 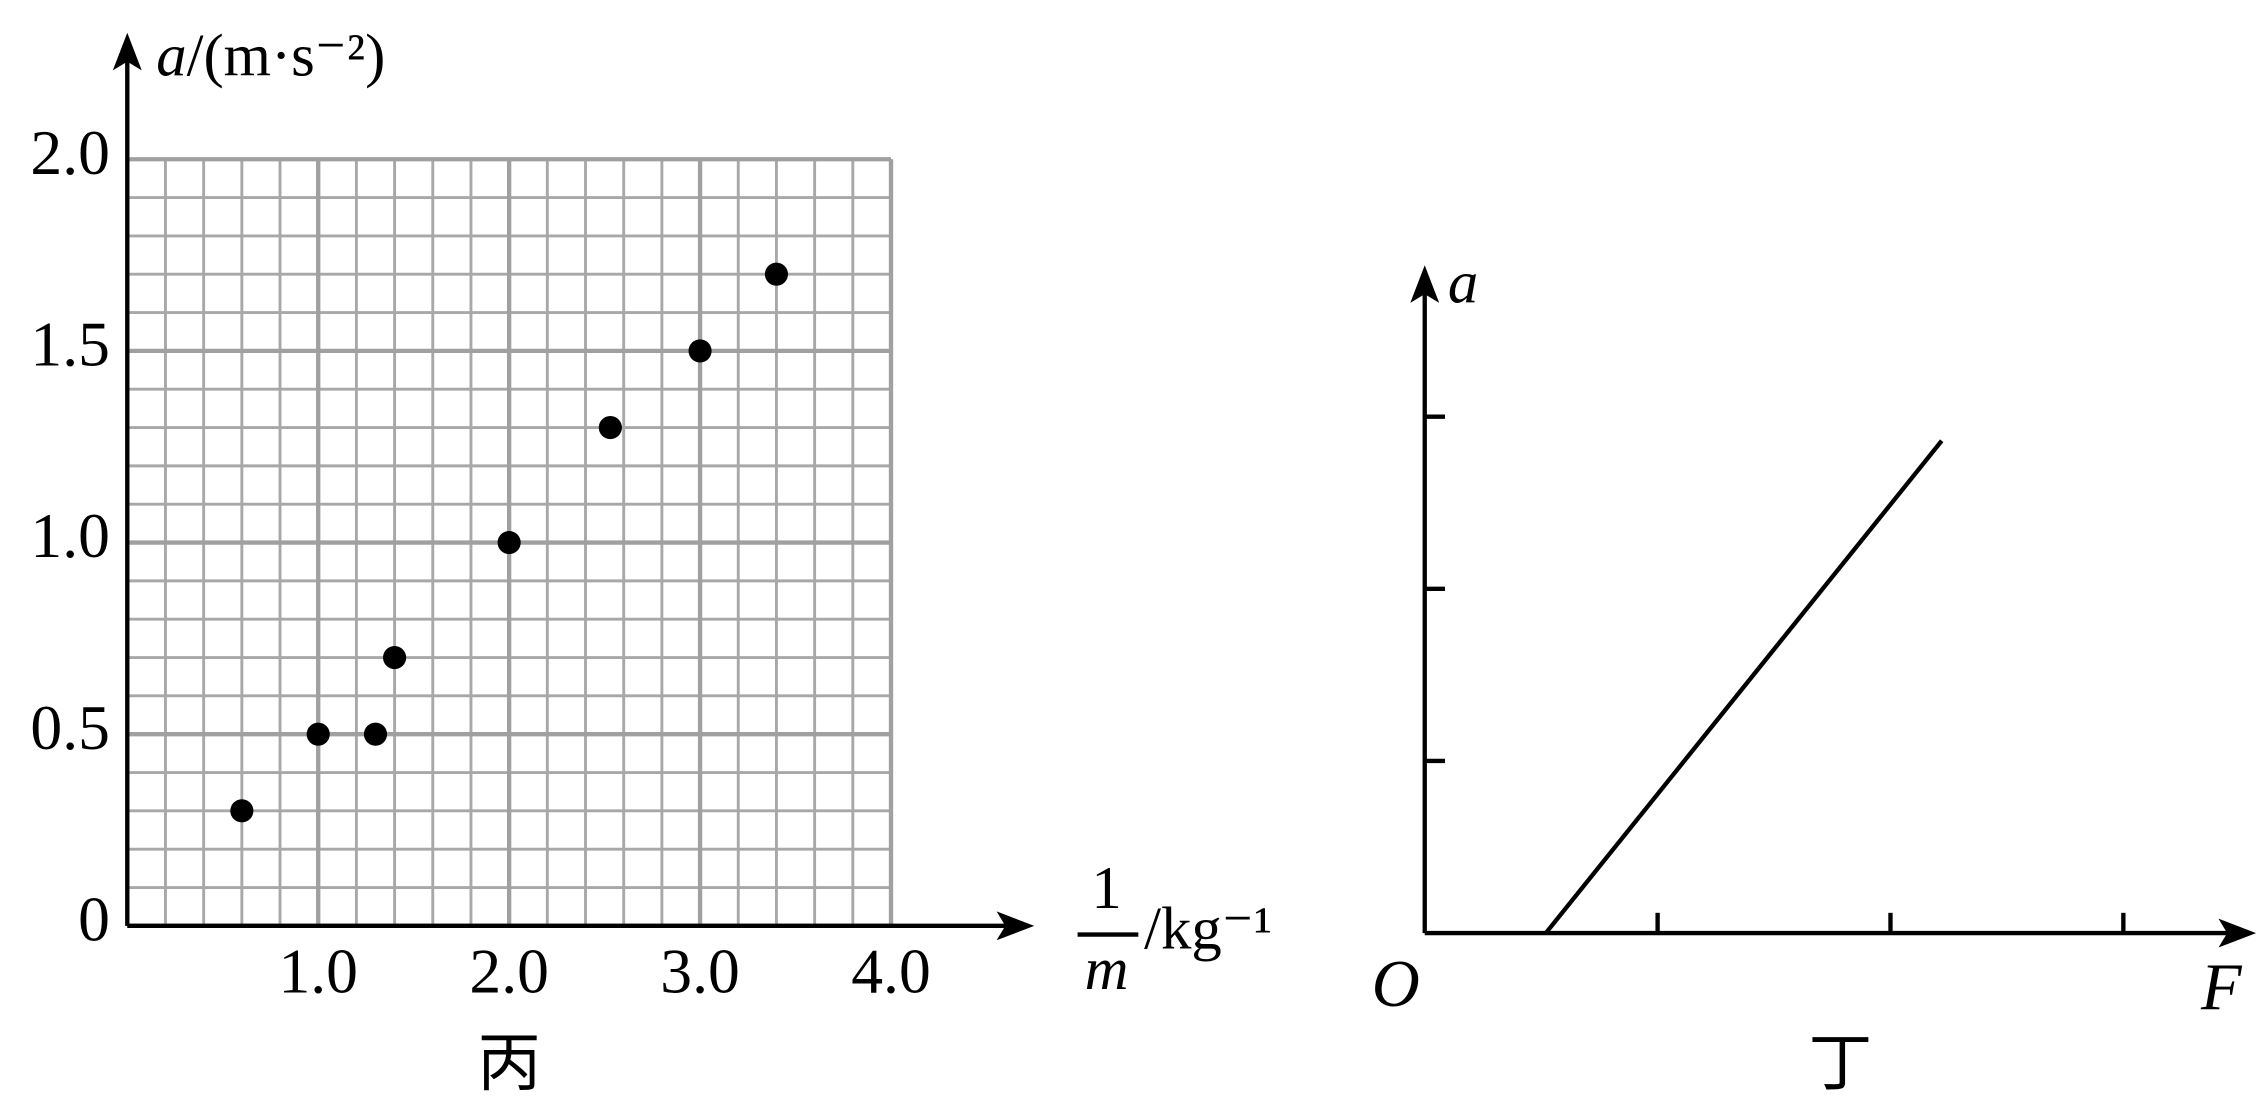 I want to click on y-tick-label: 0.5, so click(x=70, y=727).